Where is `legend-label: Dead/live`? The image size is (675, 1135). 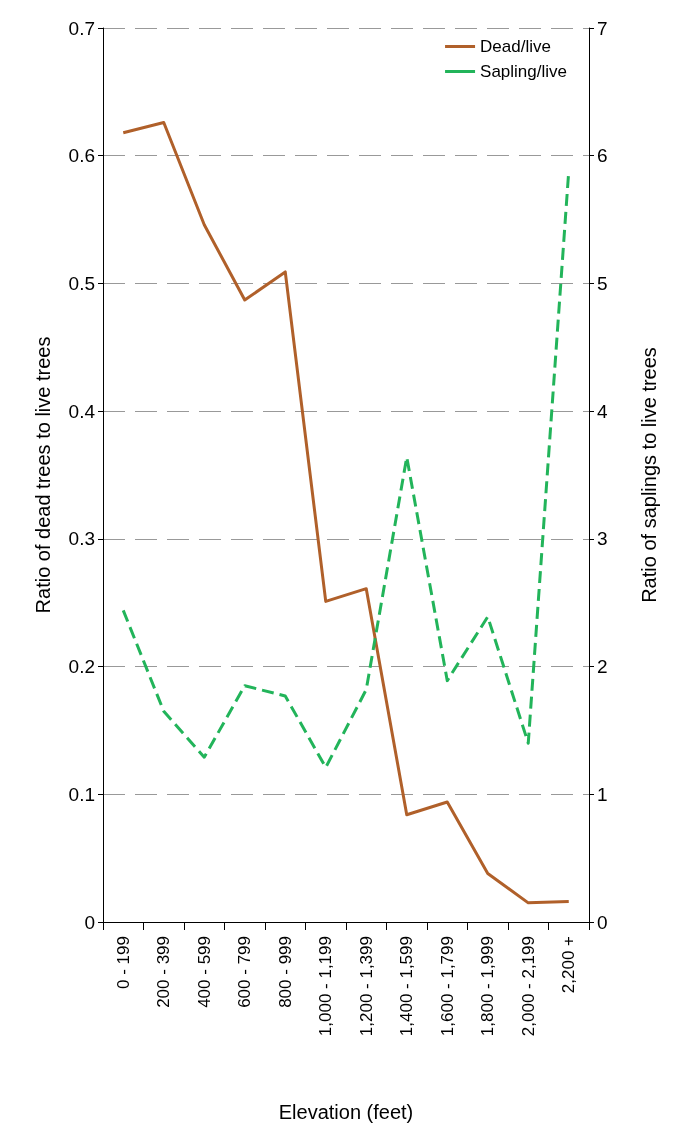 legend-label: Dead/live is located at coordinates (515, 46).